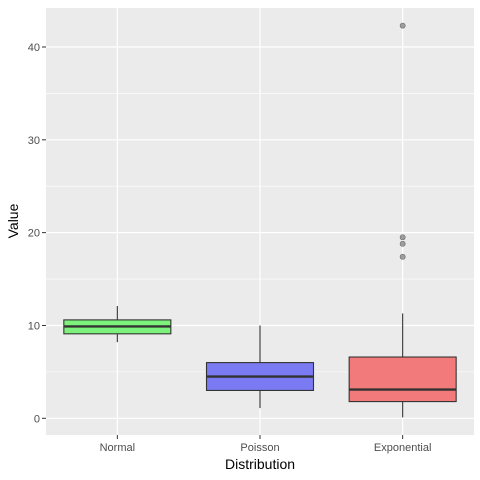  I want to click on box-body, so click(402, 379).